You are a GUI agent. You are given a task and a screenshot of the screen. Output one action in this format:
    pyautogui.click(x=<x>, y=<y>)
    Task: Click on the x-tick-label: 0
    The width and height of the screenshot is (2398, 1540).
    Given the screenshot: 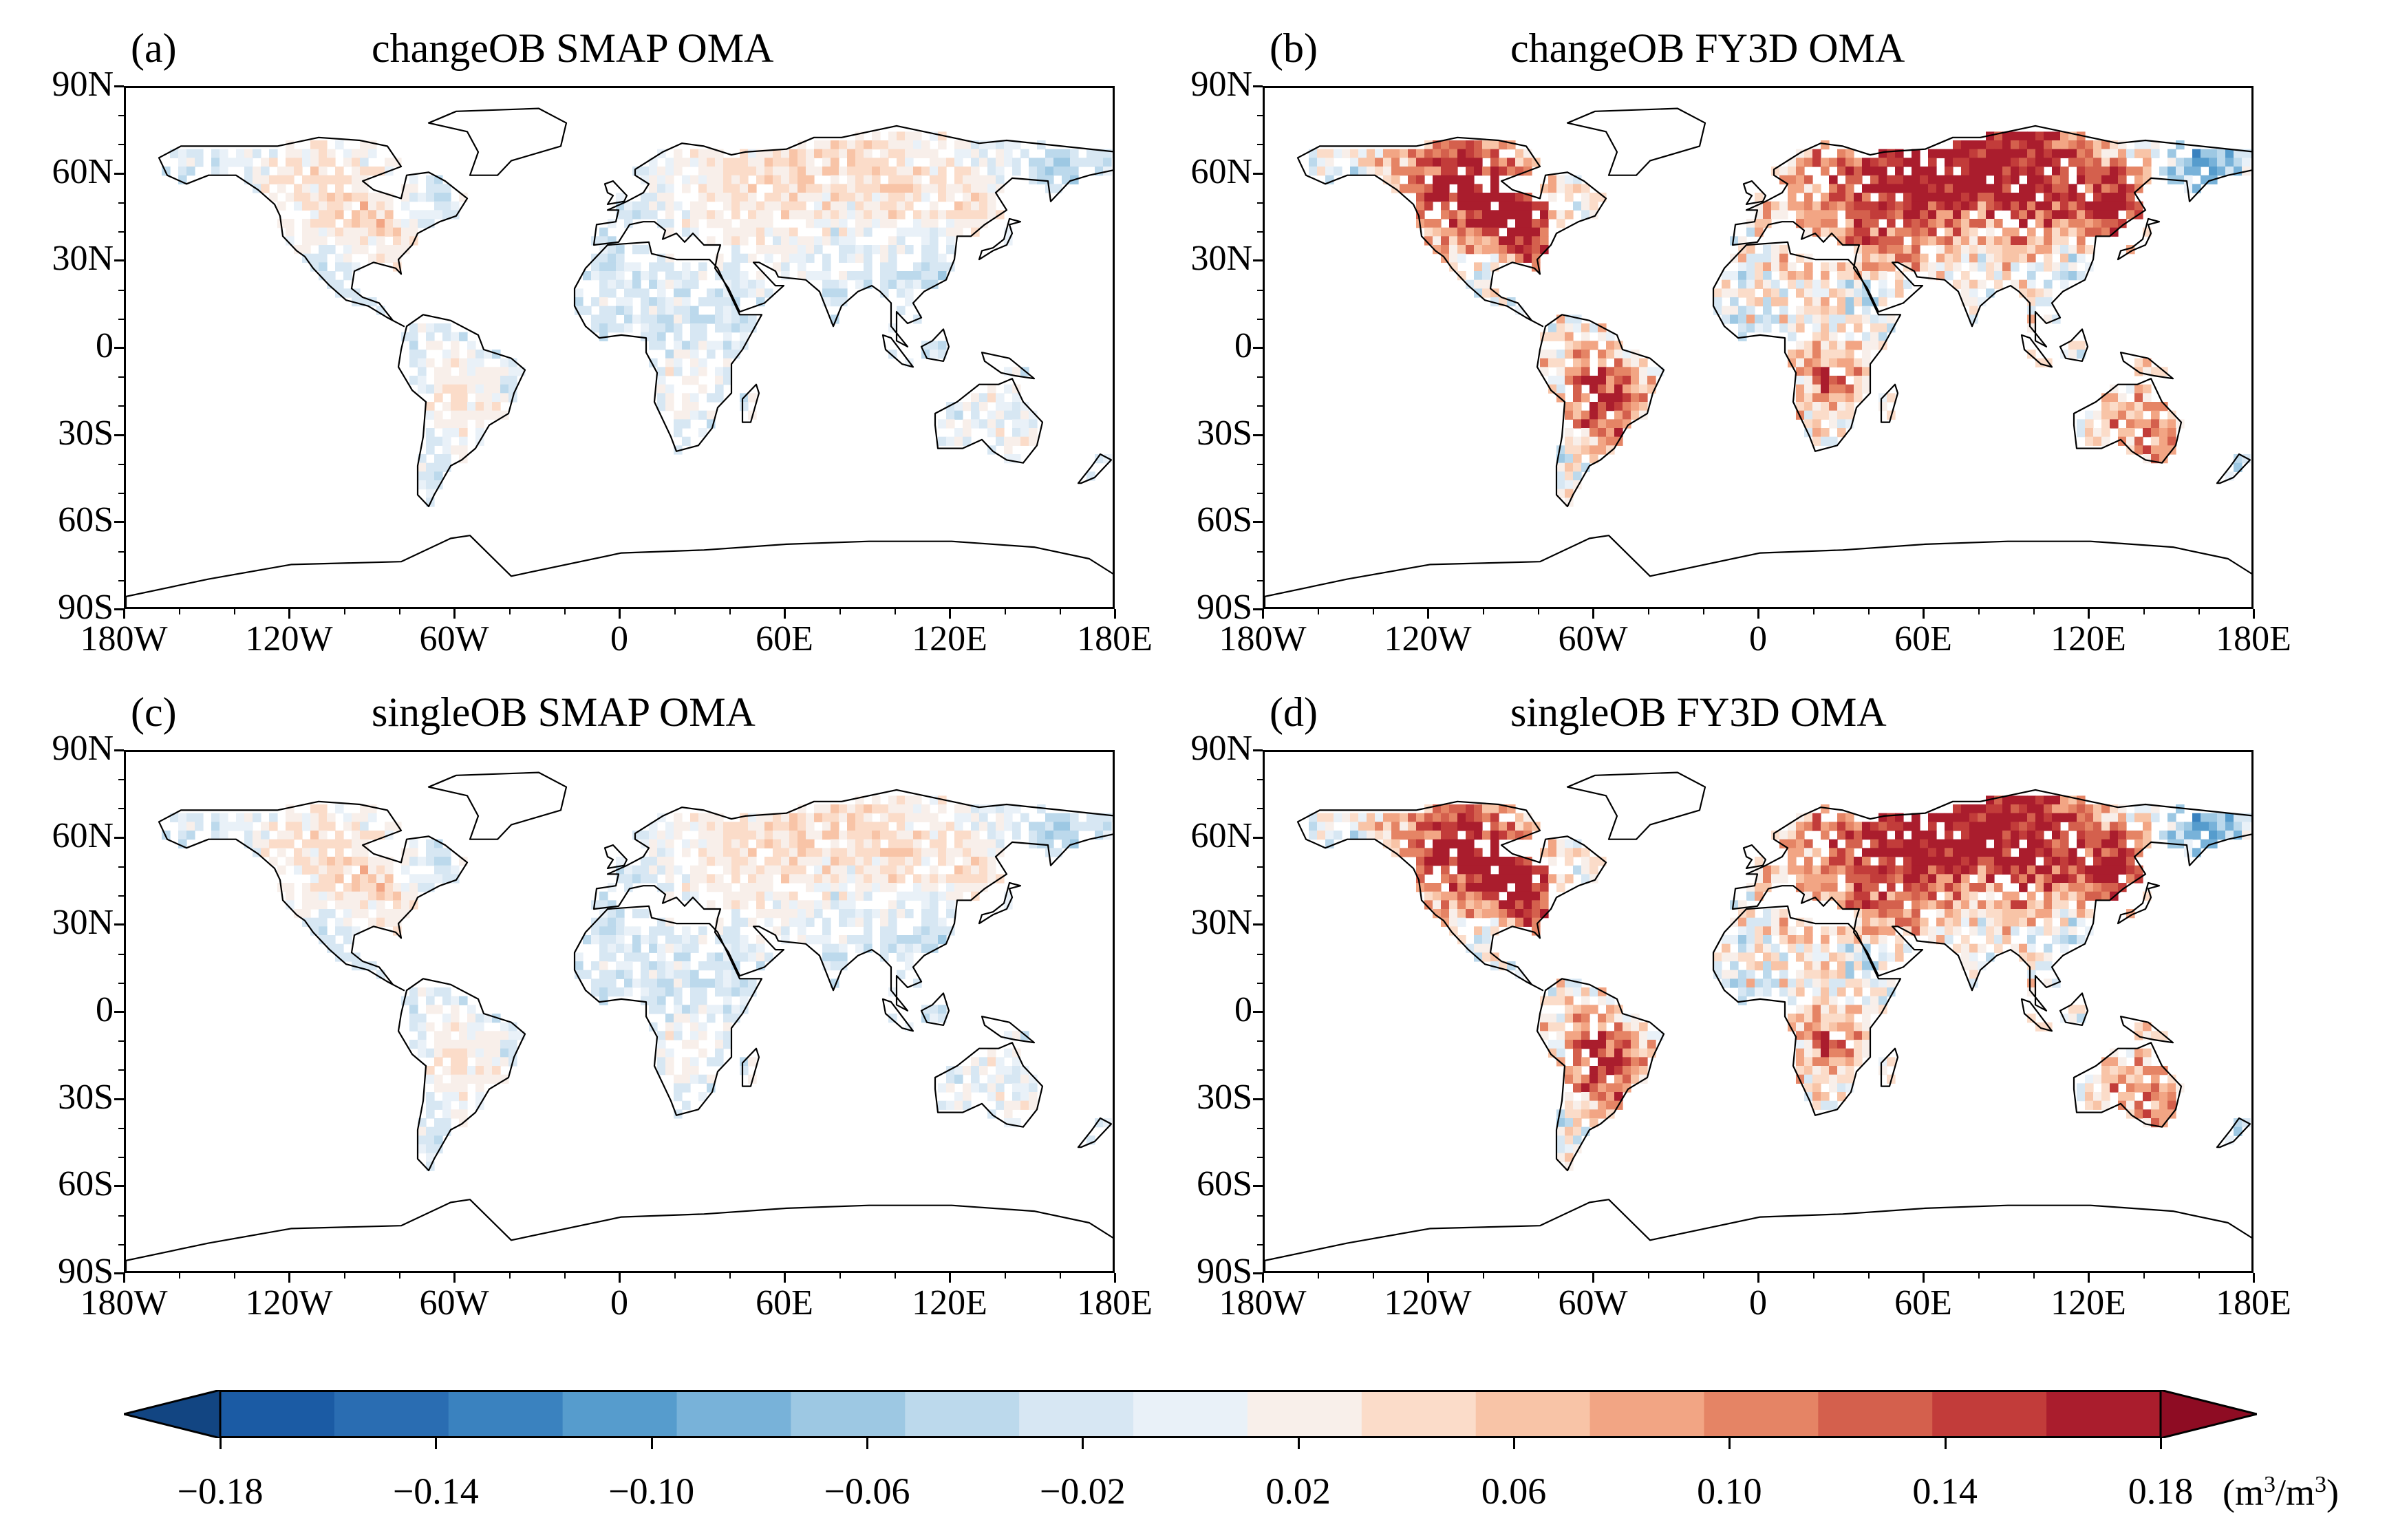 What is the action you would take?
    pyautogui.click(x=1758, y=639)
    